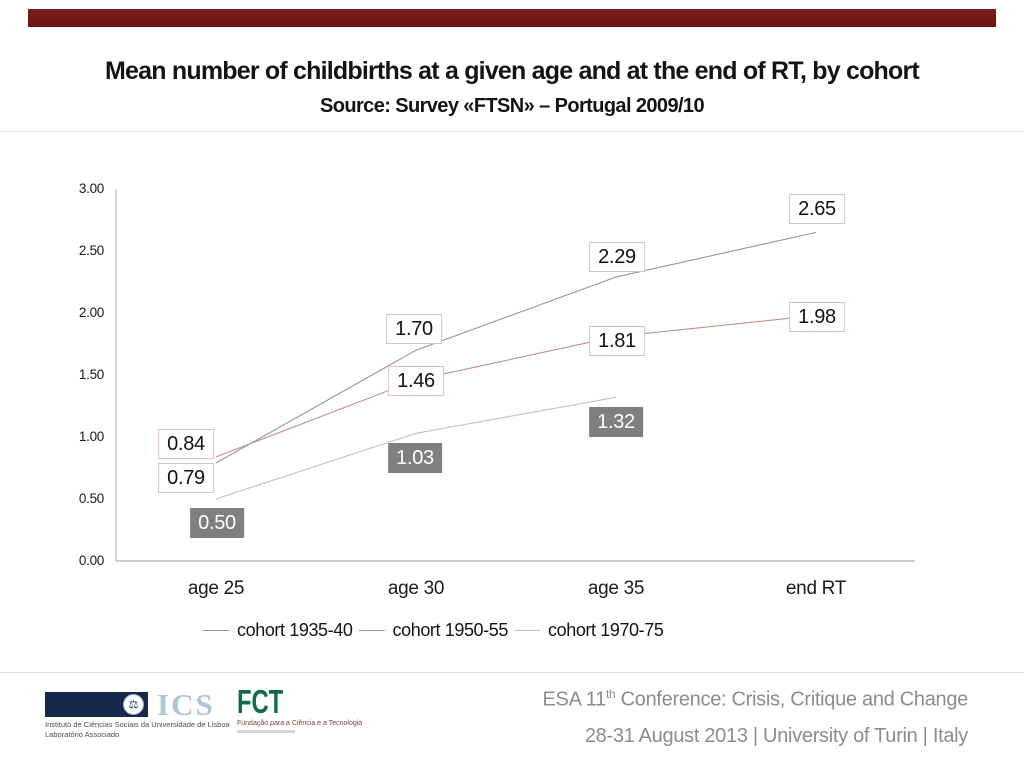 This screenshot has width=1024, height=768. I want to click on y-tick-label: 0.50, so click(91, 498).